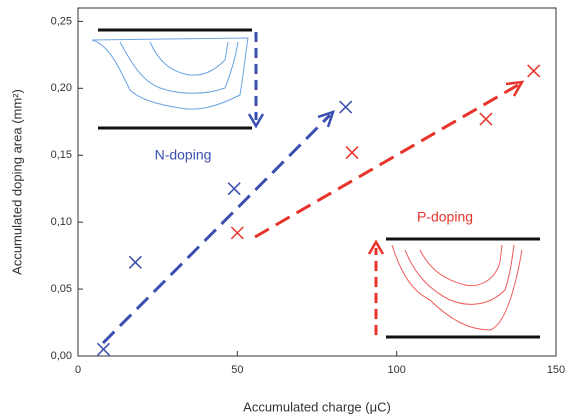  I want to click on n-doping-inset, so click(178, 79).